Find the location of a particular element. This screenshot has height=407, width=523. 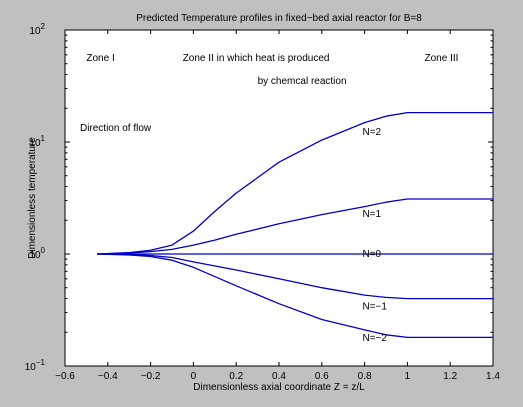

y-axis-label: Dimensionless temperature is located at coordinates (32, 198).